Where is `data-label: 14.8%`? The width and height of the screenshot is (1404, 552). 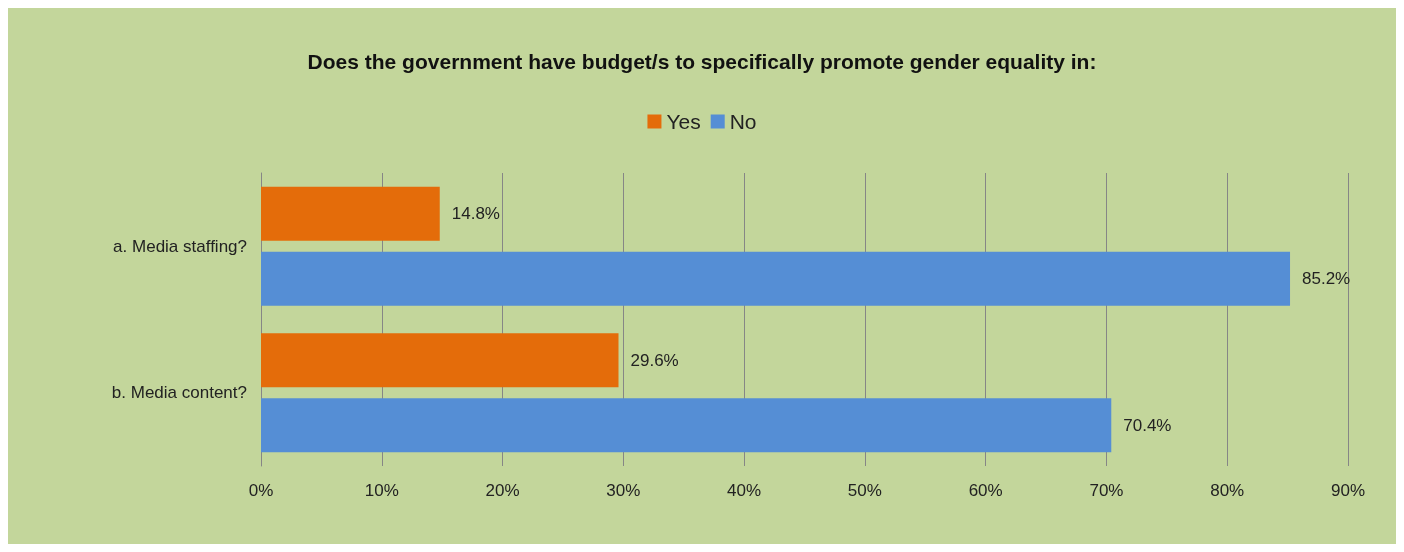 data-label: 14.8% is located at coordinates (475, 214).